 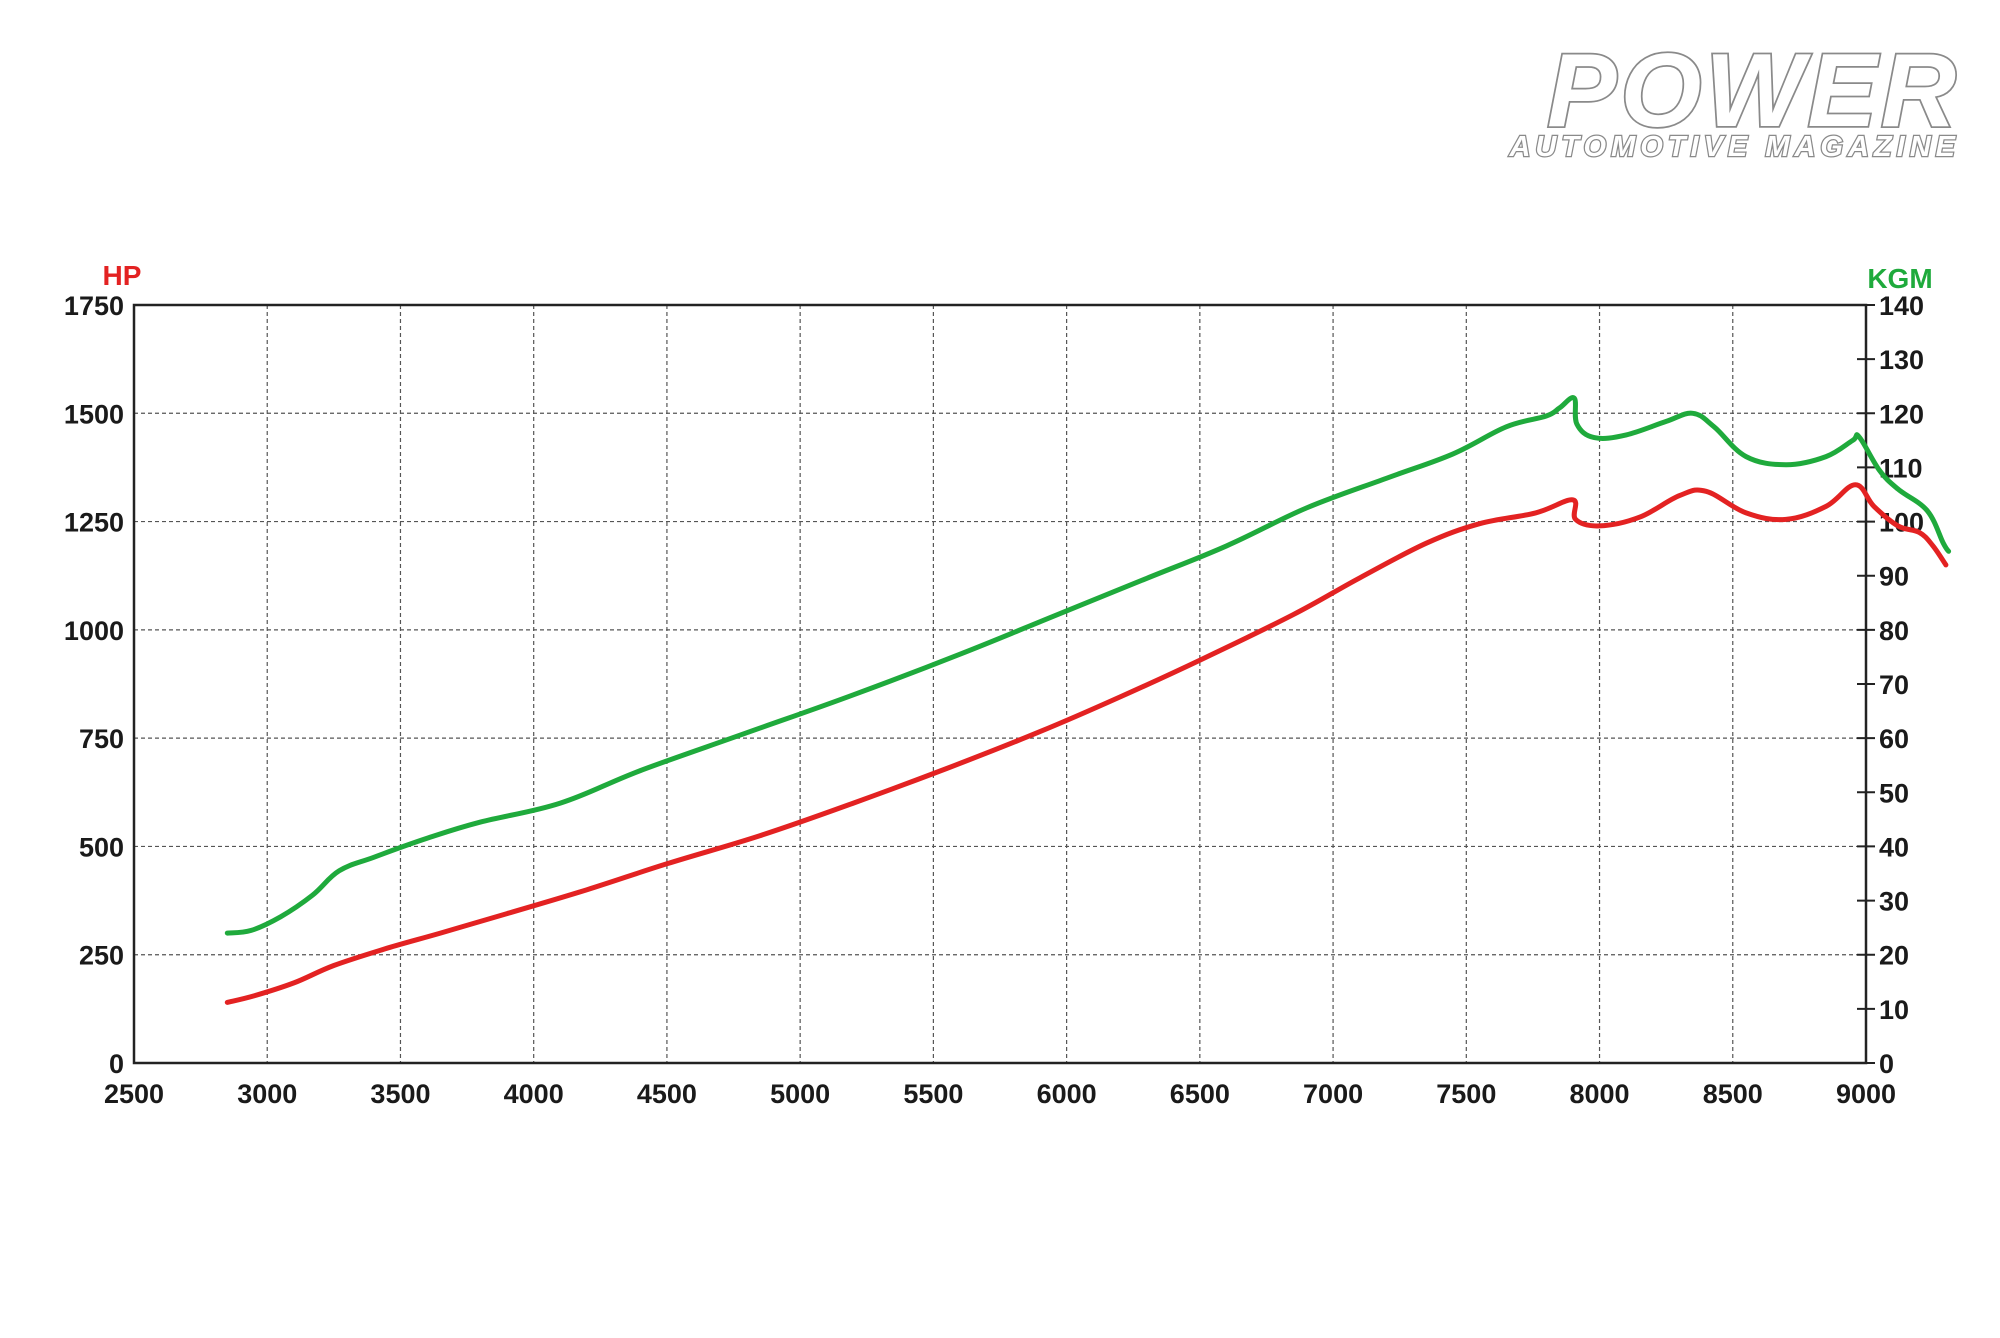 I want to click on x-tick-label: 4000, so click(x=534, y=1094).